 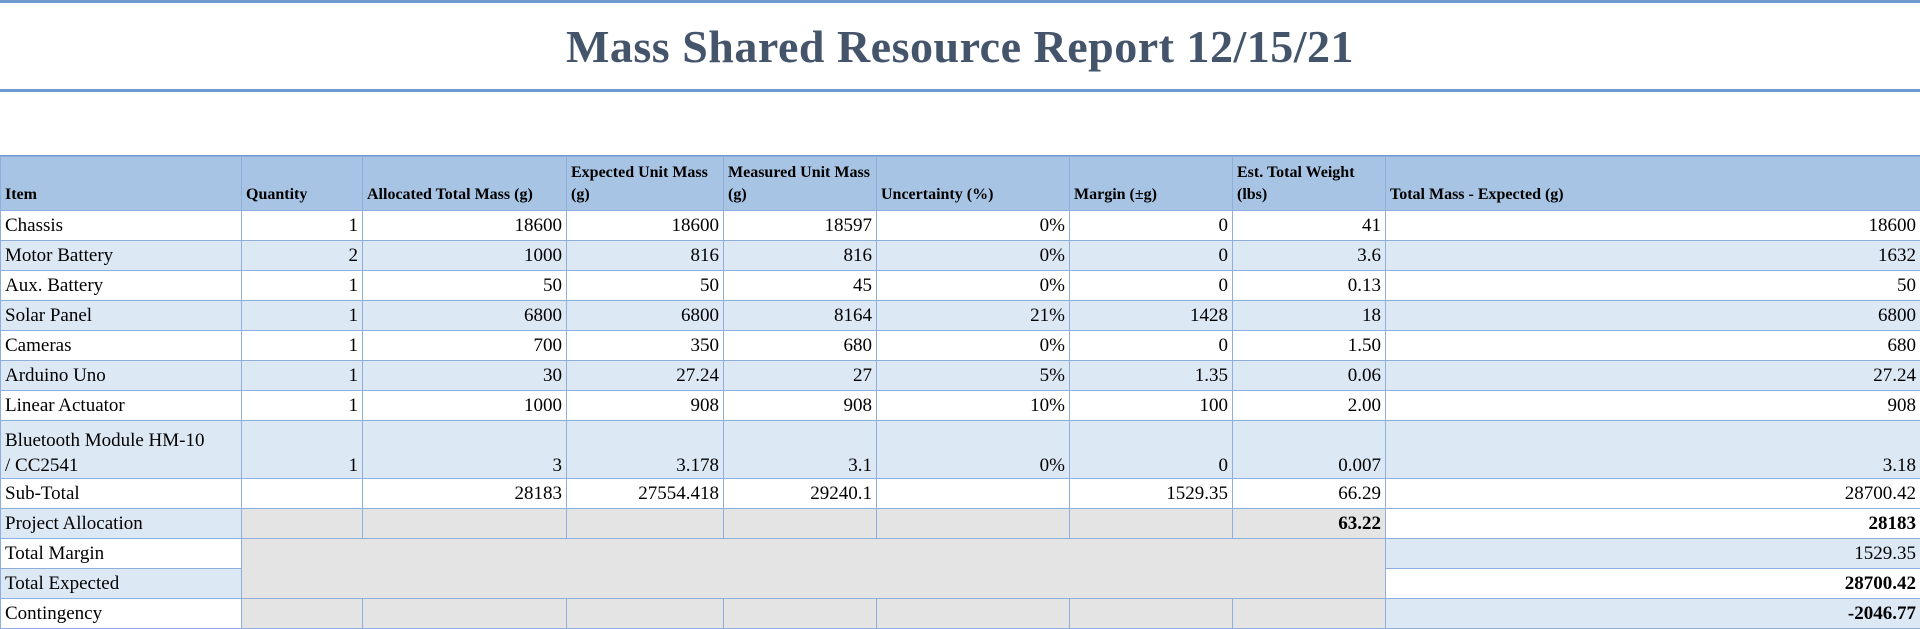 What do you see at coordinates (1309, 286) in the screenshot?
I see `cell-est-weight: 0.13` at bounding box center [1309, 286].